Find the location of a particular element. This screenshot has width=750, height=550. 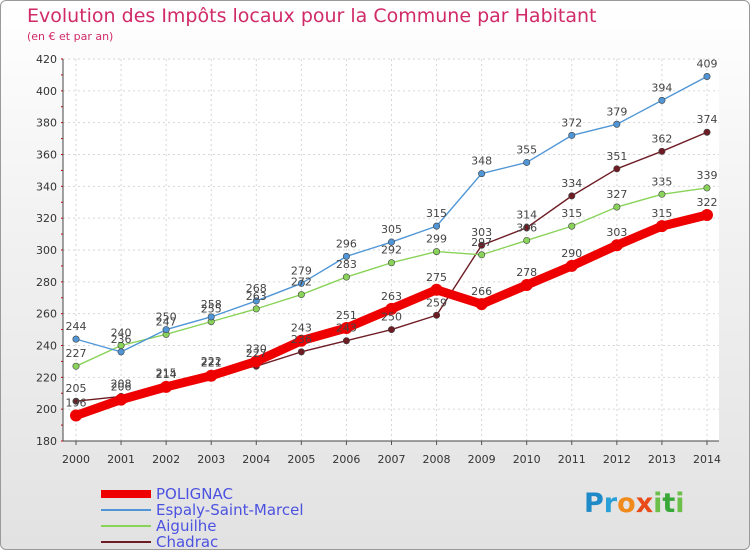

logo-letter: t is located at coordinates (669, 503).